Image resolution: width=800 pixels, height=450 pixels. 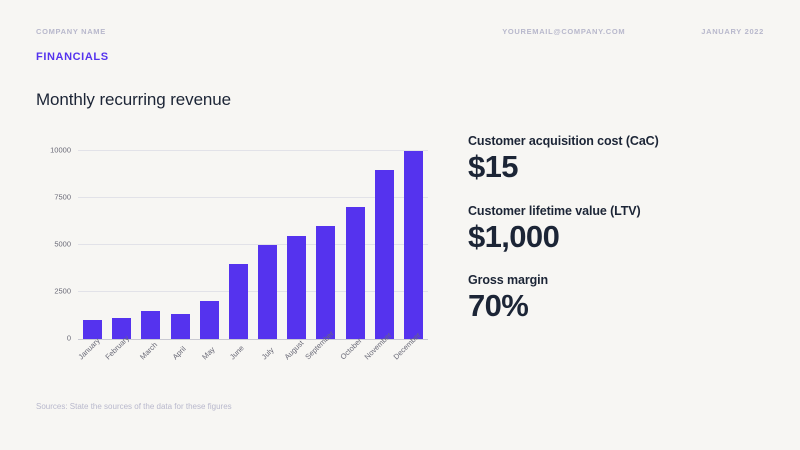 I want to click on chart-gridline: 5000, so click(x=241, y=244).